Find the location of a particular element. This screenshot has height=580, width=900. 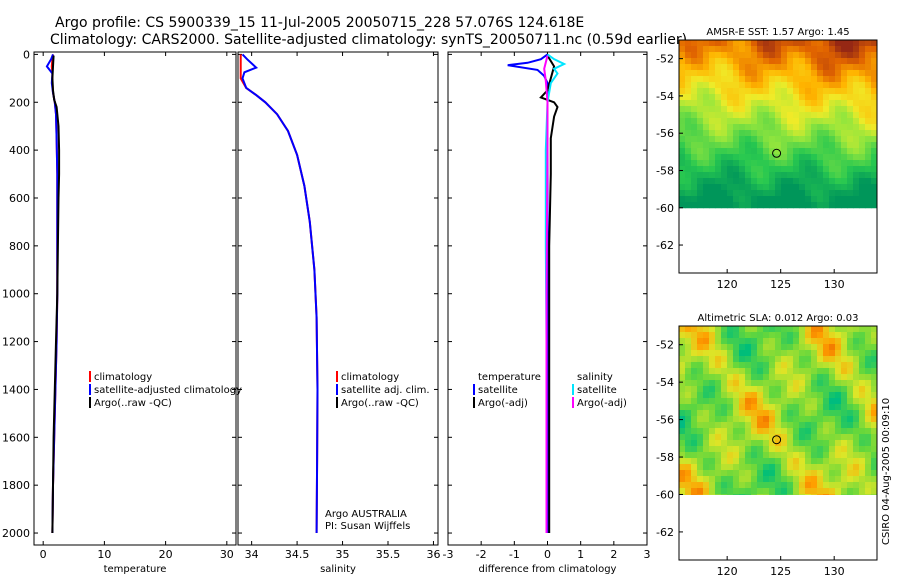

x-tick-label: 3 is located at coordinates (647, 554).